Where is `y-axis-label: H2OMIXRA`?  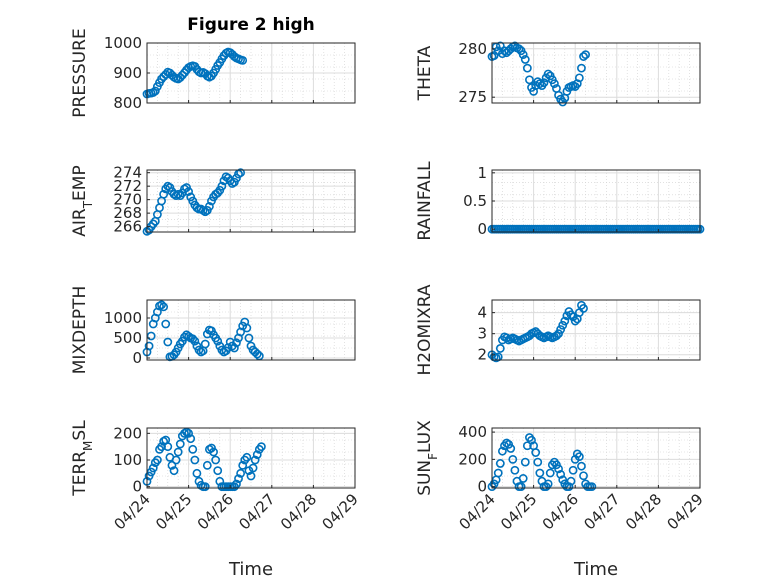 y-axis-label: H2OMIXRA is located at coordinates (425, 329).